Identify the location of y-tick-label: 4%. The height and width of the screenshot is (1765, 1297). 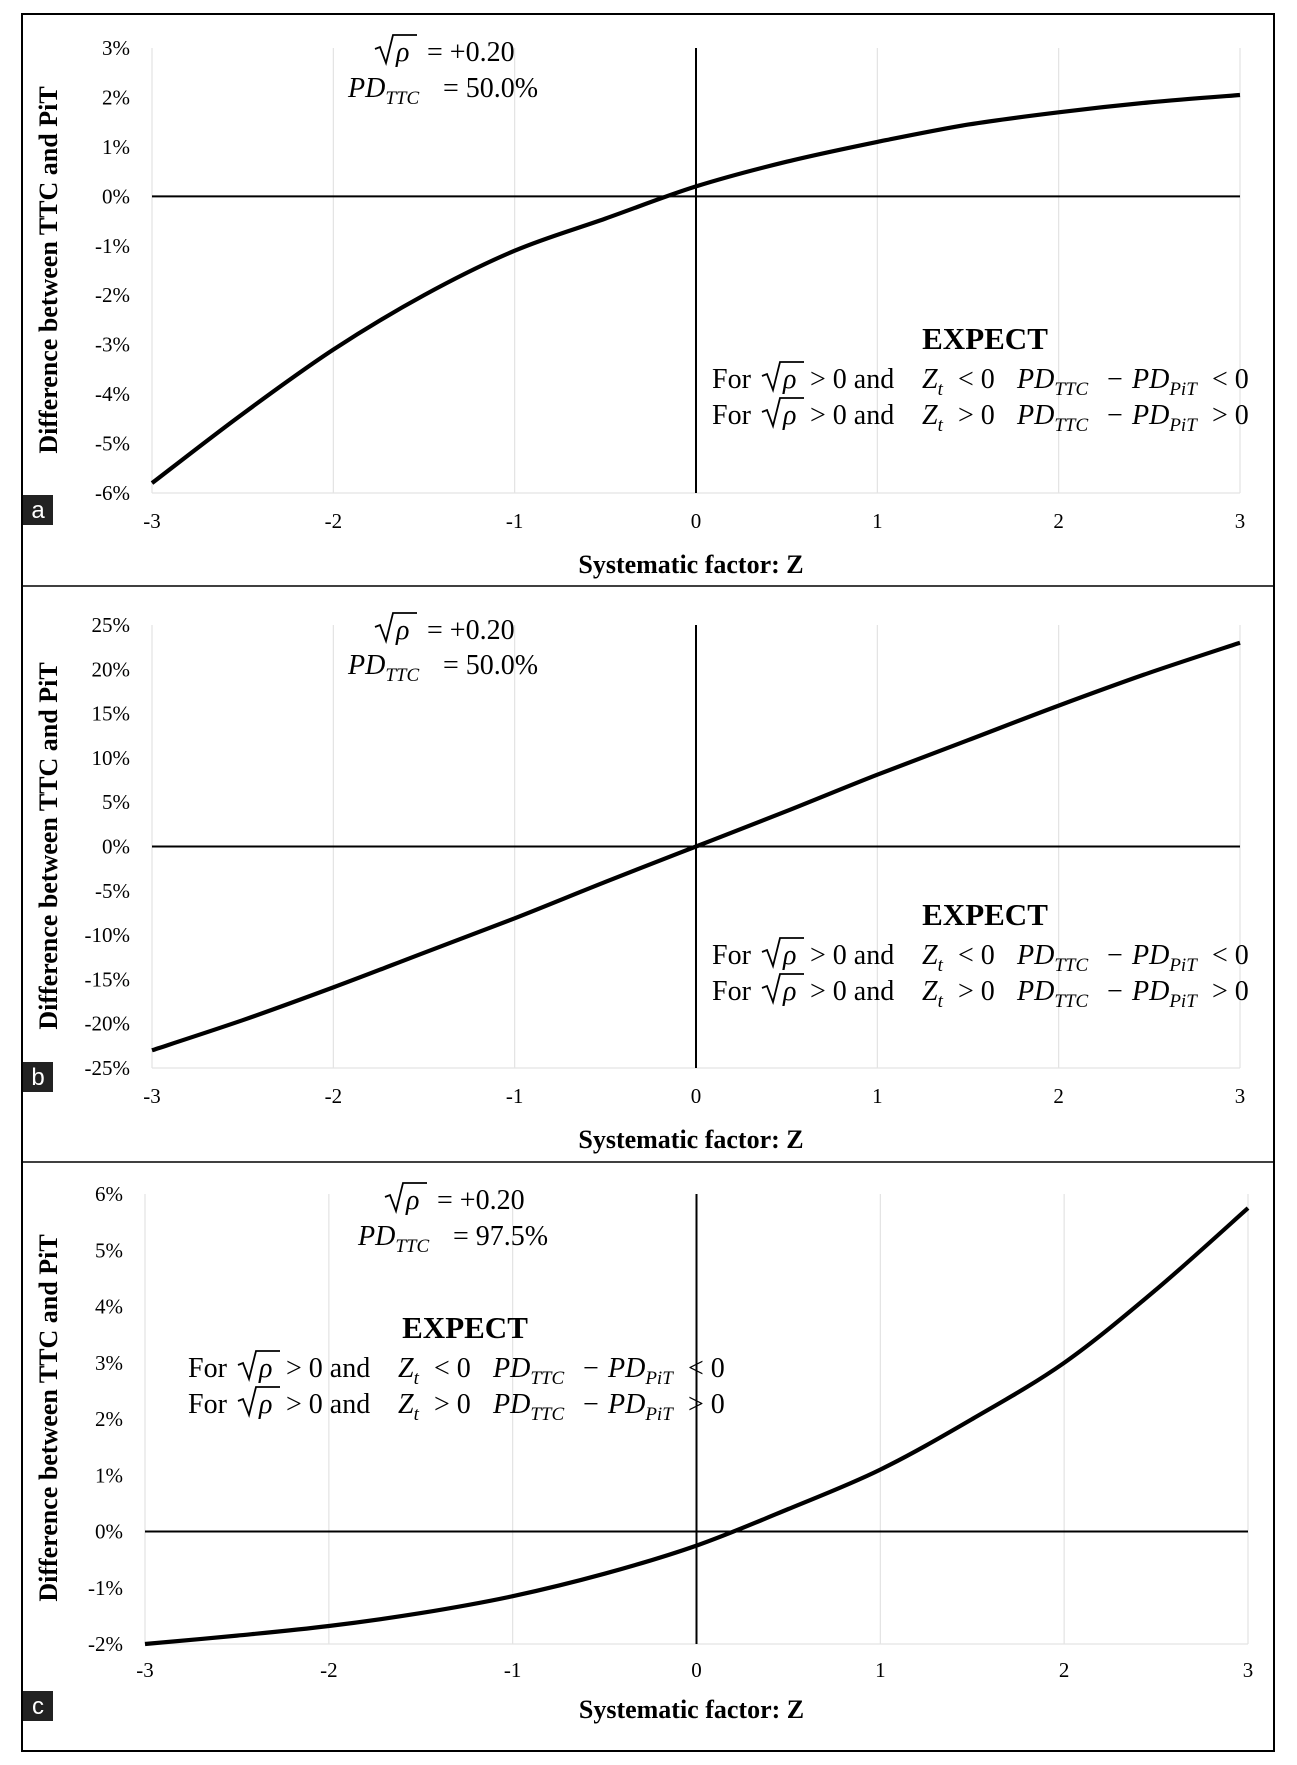
(109, 1307).